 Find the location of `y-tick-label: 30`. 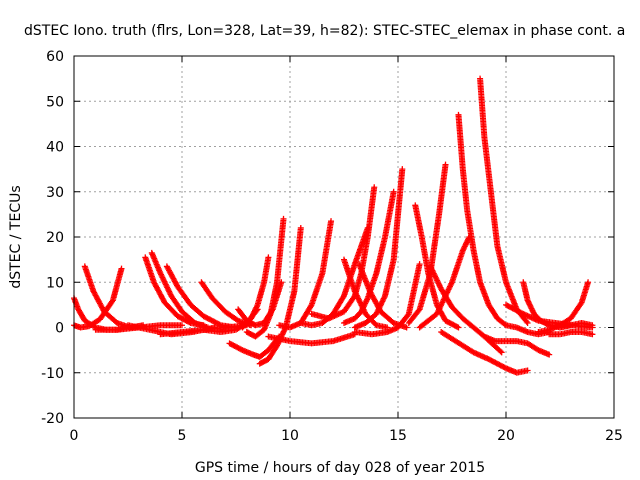

y-tick-label: 30 is located at coordinates (55, 193).